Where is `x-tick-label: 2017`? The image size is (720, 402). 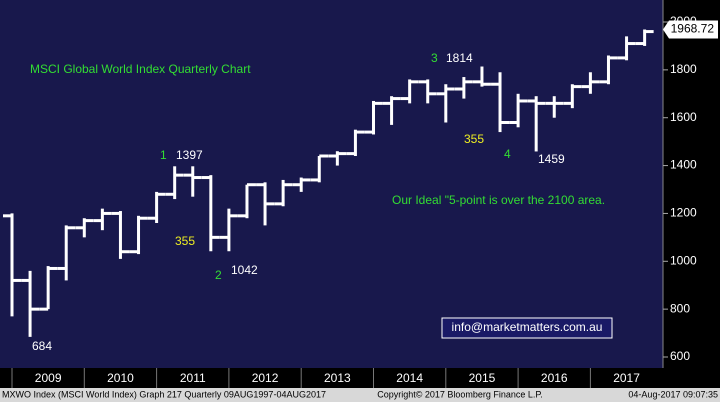
x-tick-label: 2017 is located at coordinates (626, 378).